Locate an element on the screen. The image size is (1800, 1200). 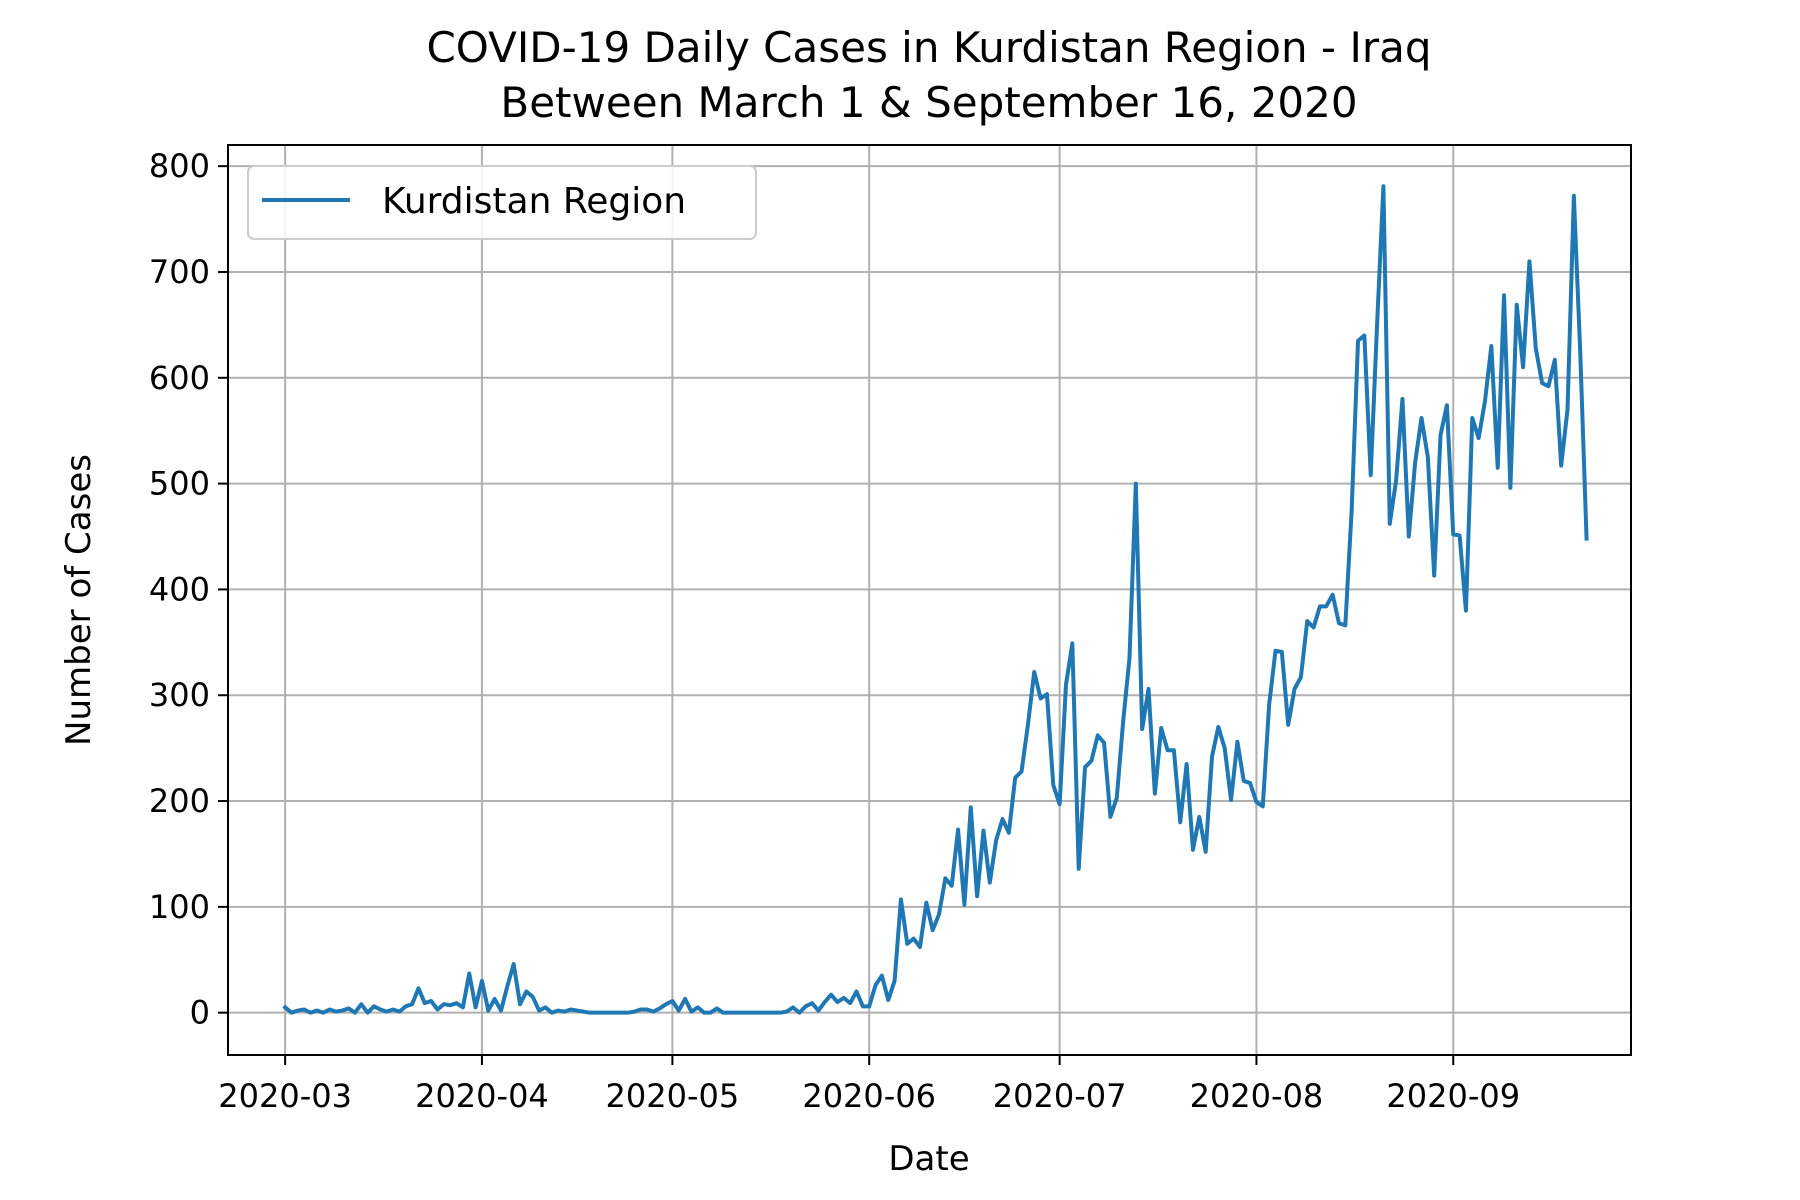
x-axis-label: Date is located at coordinates (928, 1159).